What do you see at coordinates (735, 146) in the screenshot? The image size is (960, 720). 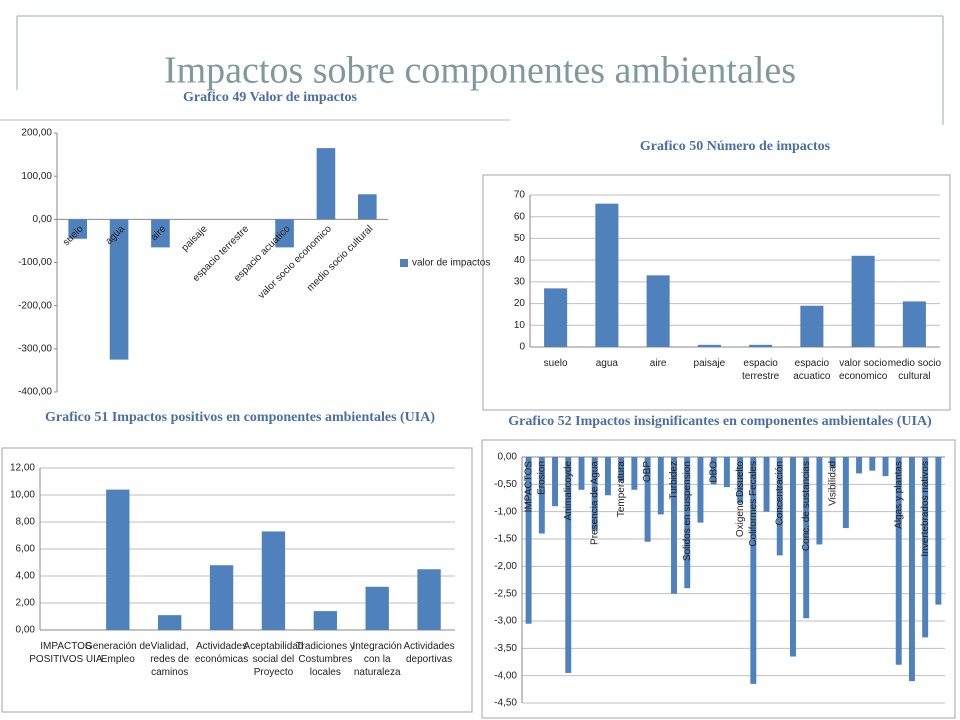 I see `chart-title: Grafico 50 Número de impactos` at bounding box center [735, 146].